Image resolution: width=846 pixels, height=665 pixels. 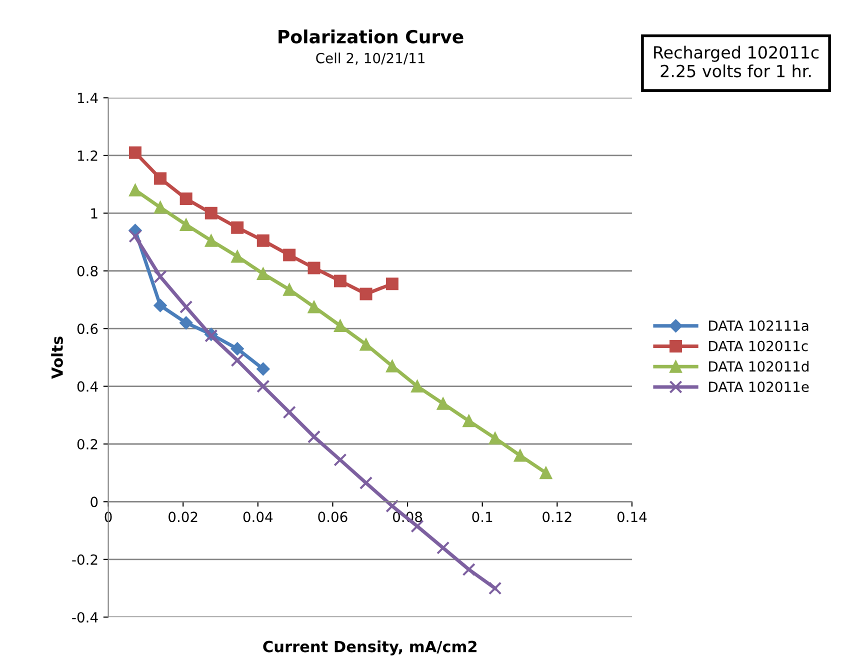 I want to click on chart-title: Polarization Curve, so click(x=371, y=37).